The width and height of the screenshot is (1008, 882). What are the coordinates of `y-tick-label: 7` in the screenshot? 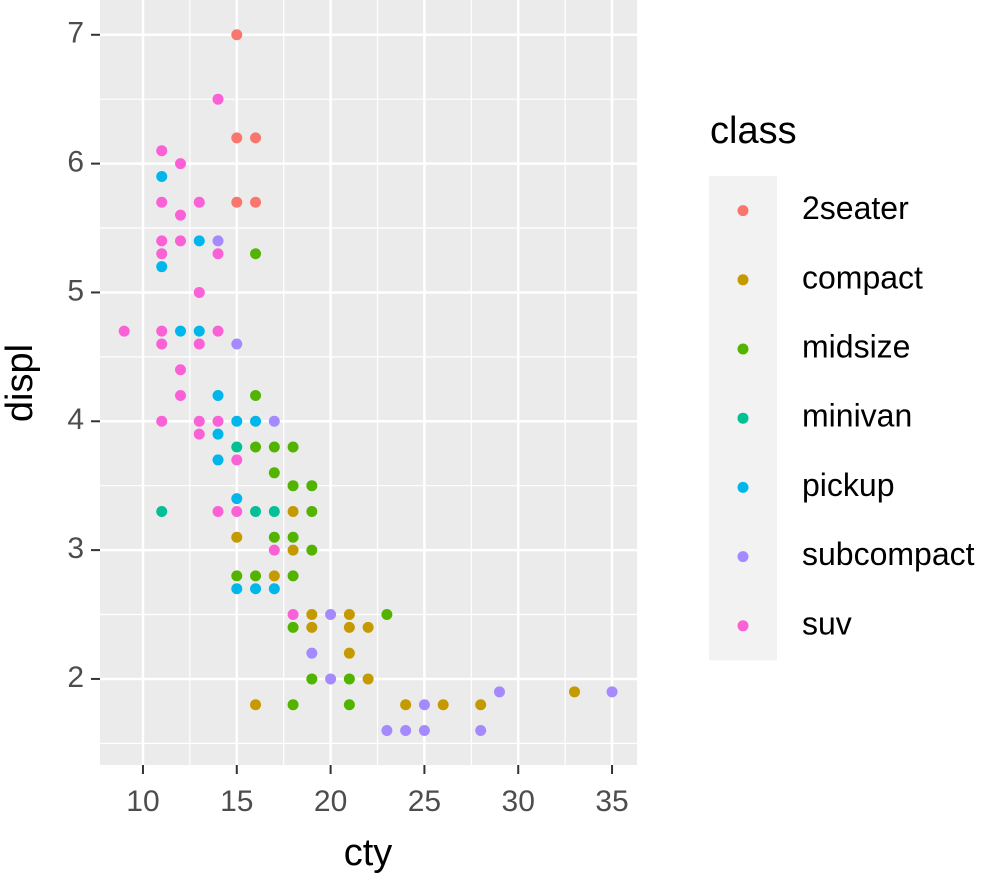 It's located at (75, 33).